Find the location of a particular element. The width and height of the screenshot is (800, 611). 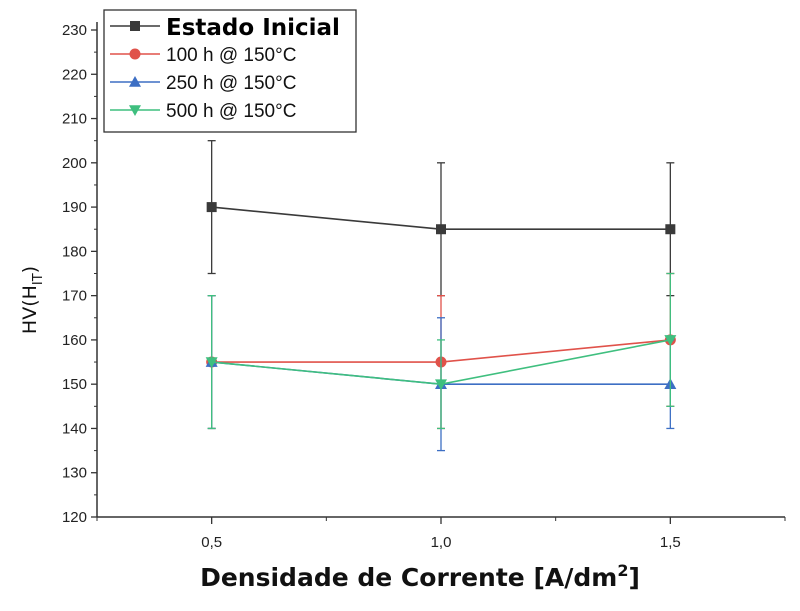

y-tick-label: 170 is located at coordinates (74, 296).